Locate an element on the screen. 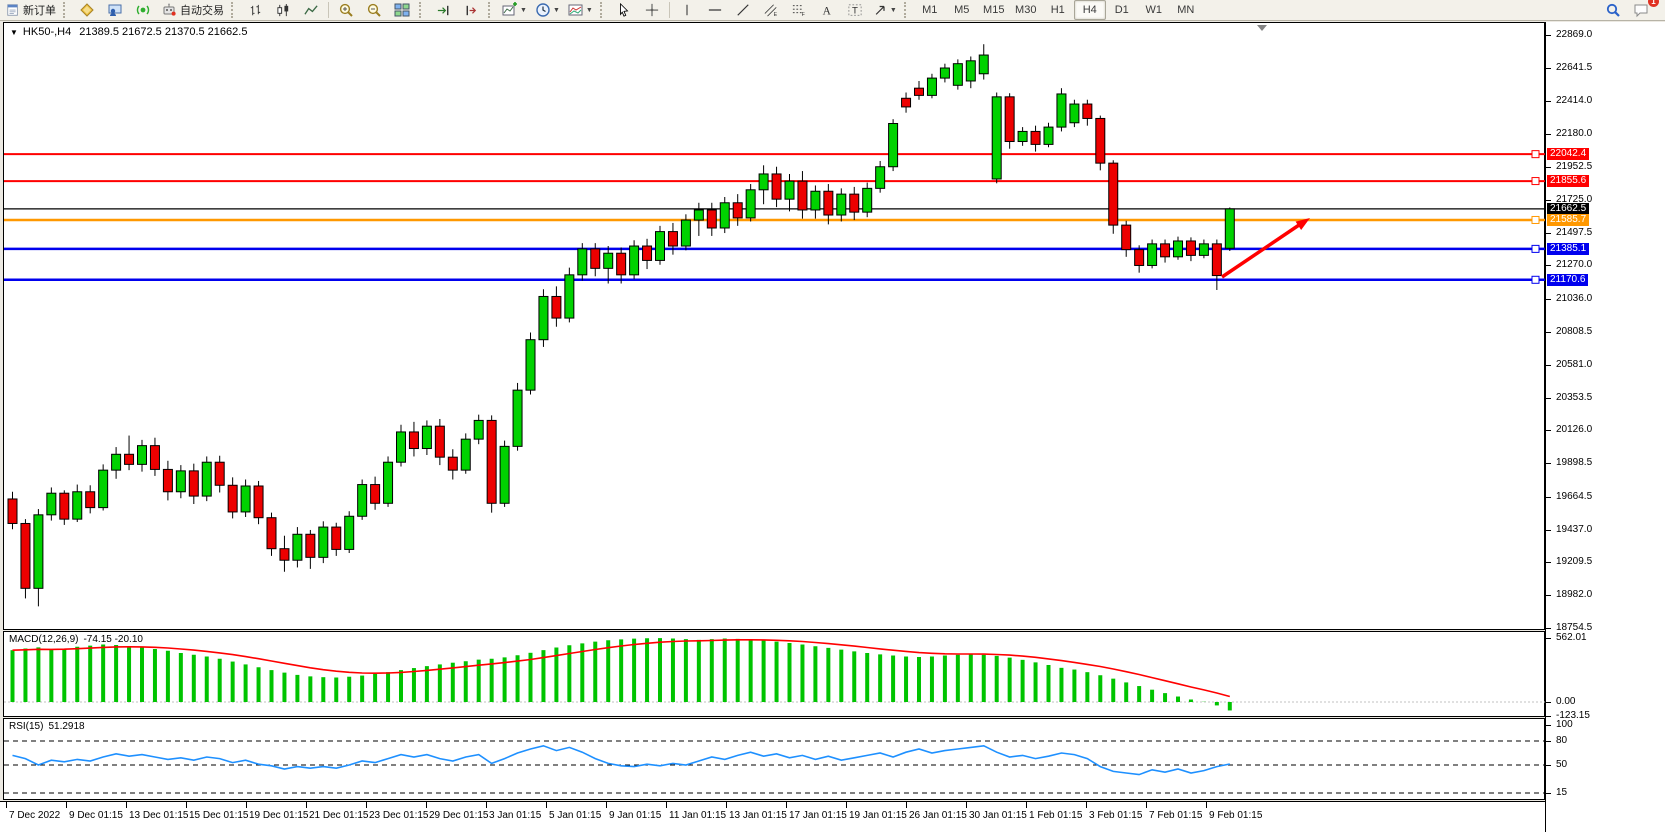 The height and width of the screenshot is (832, 1665). time-tick-label: 11 Jan 01:15 is located at coordinates (698, 815).